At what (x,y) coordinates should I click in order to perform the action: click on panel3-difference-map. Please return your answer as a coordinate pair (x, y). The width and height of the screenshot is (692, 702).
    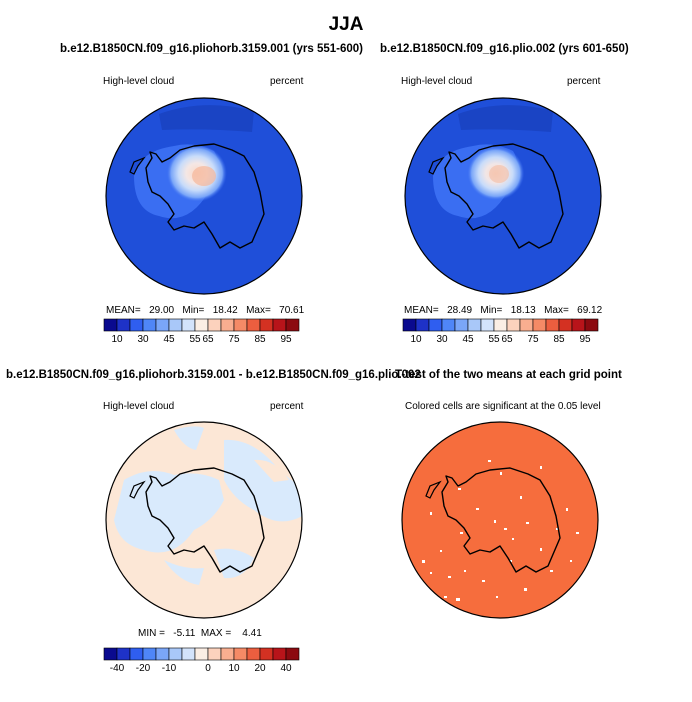
    Looking at the image, I should click on (204, 520).